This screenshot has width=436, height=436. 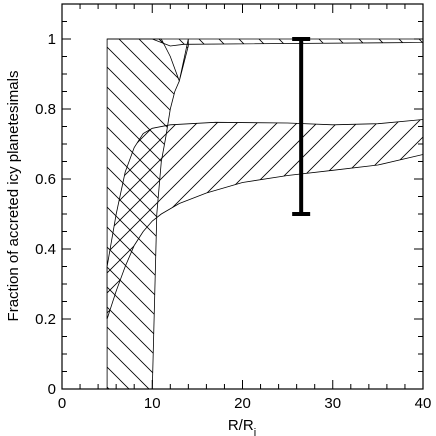 What do you see at coordinates (242, 403) in the screenshot?
I see `x-tick-label: 20` at bounding box center [242, 403].